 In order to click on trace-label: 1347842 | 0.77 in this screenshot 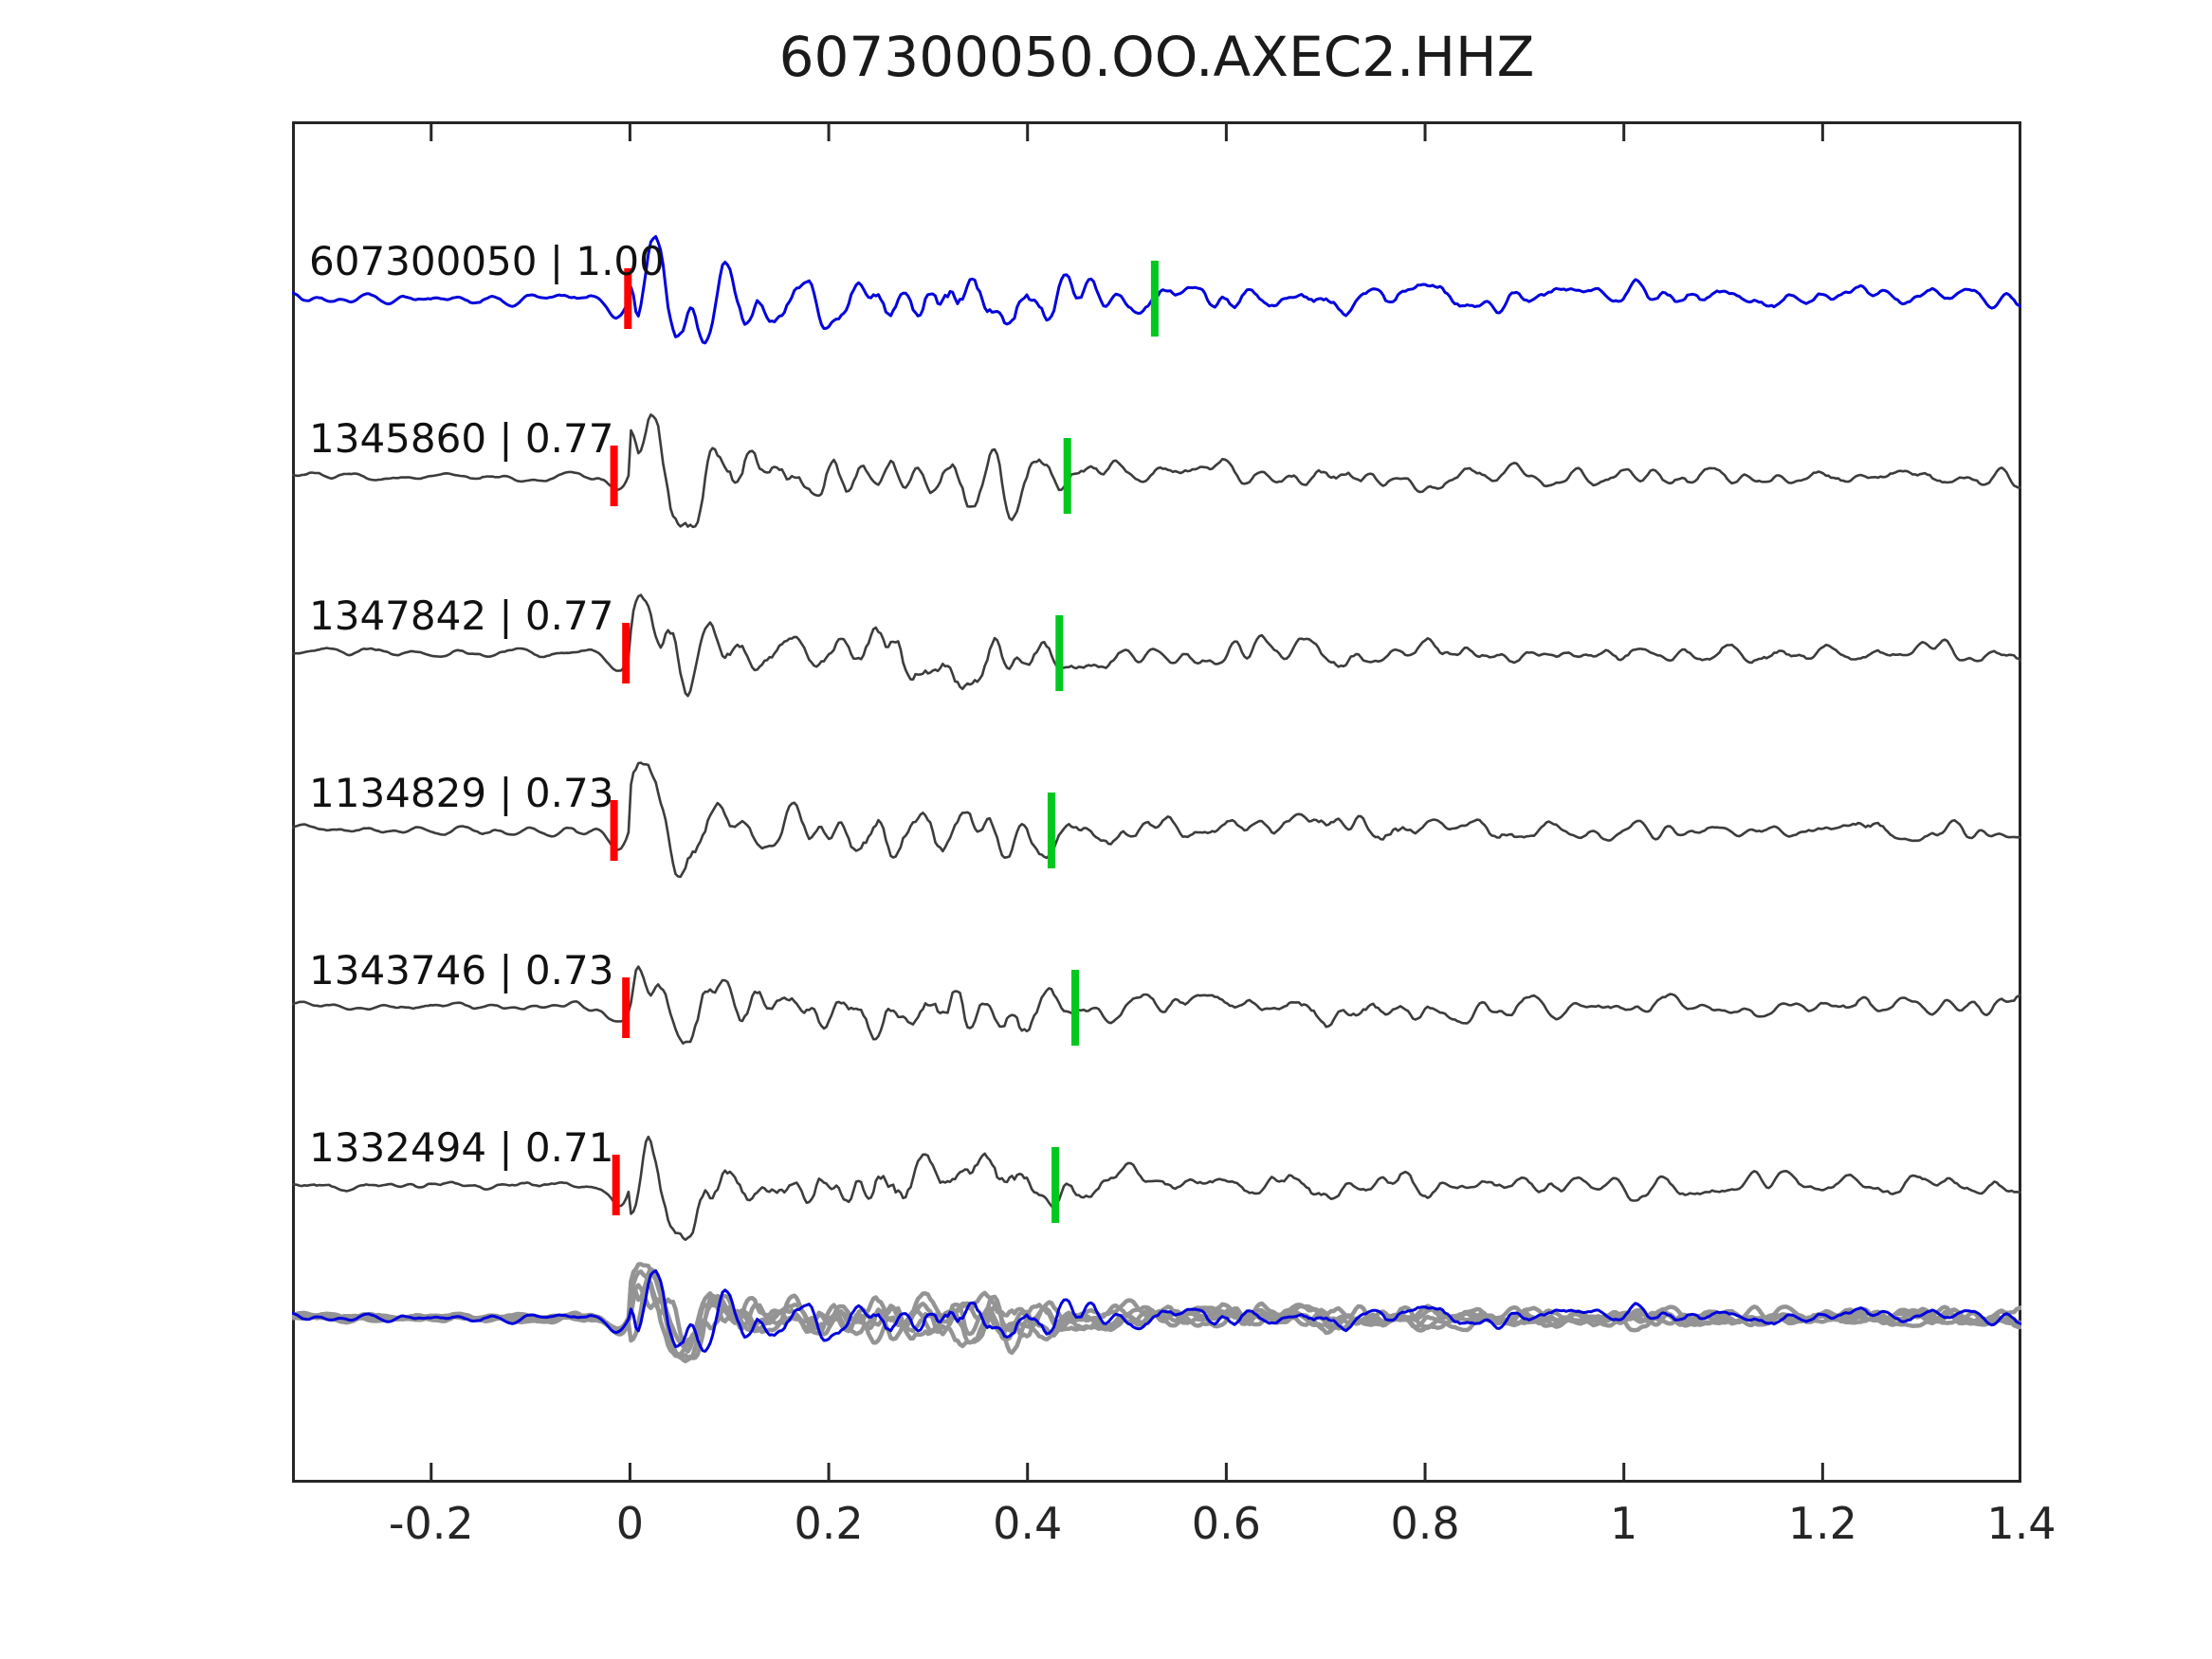, I will do `click(461, 615)`.